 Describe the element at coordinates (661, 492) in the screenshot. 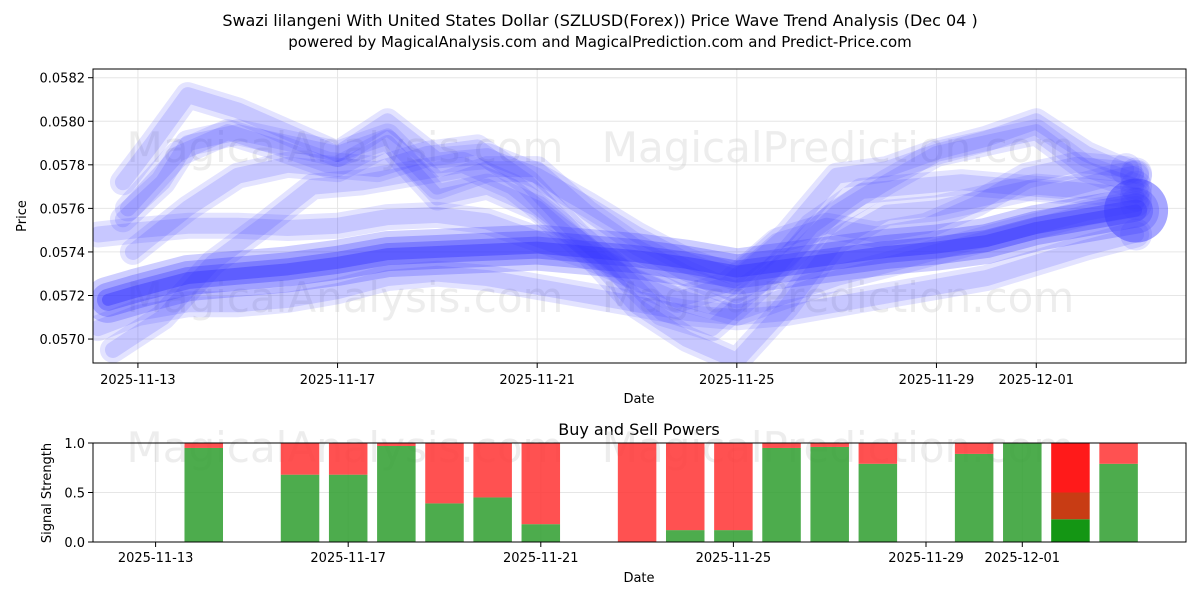

I see `signal-bars-group` at that location.